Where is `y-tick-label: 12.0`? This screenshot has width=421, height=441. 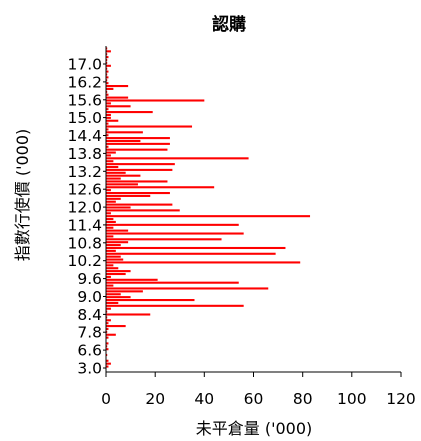
y-tick-label: 12.0 is located at coordinates (84, 208).